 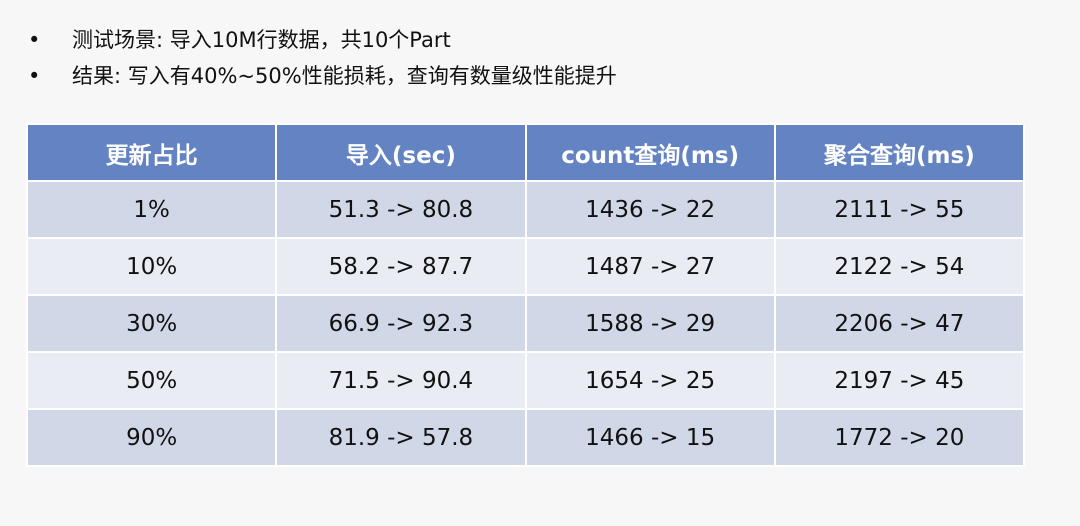 What do you see at coordinates (151, 380) in the screenshot?
I see `table-cell: 50%` at bounding box center [151, 380].